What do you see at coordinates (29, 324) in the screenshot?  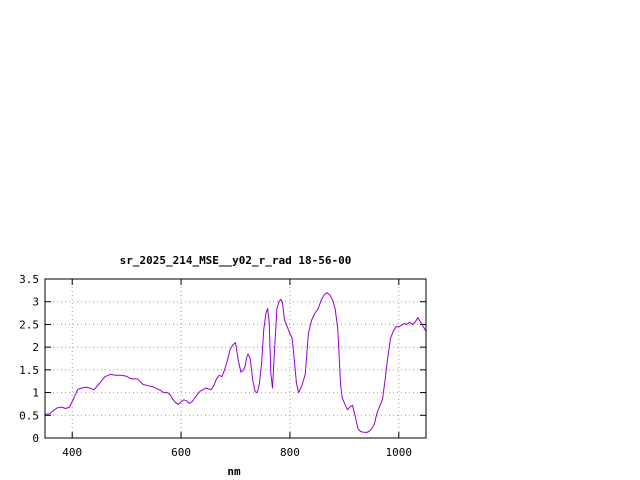 I see `y-tick-label: 2.5` at bounding box center [29, 324].